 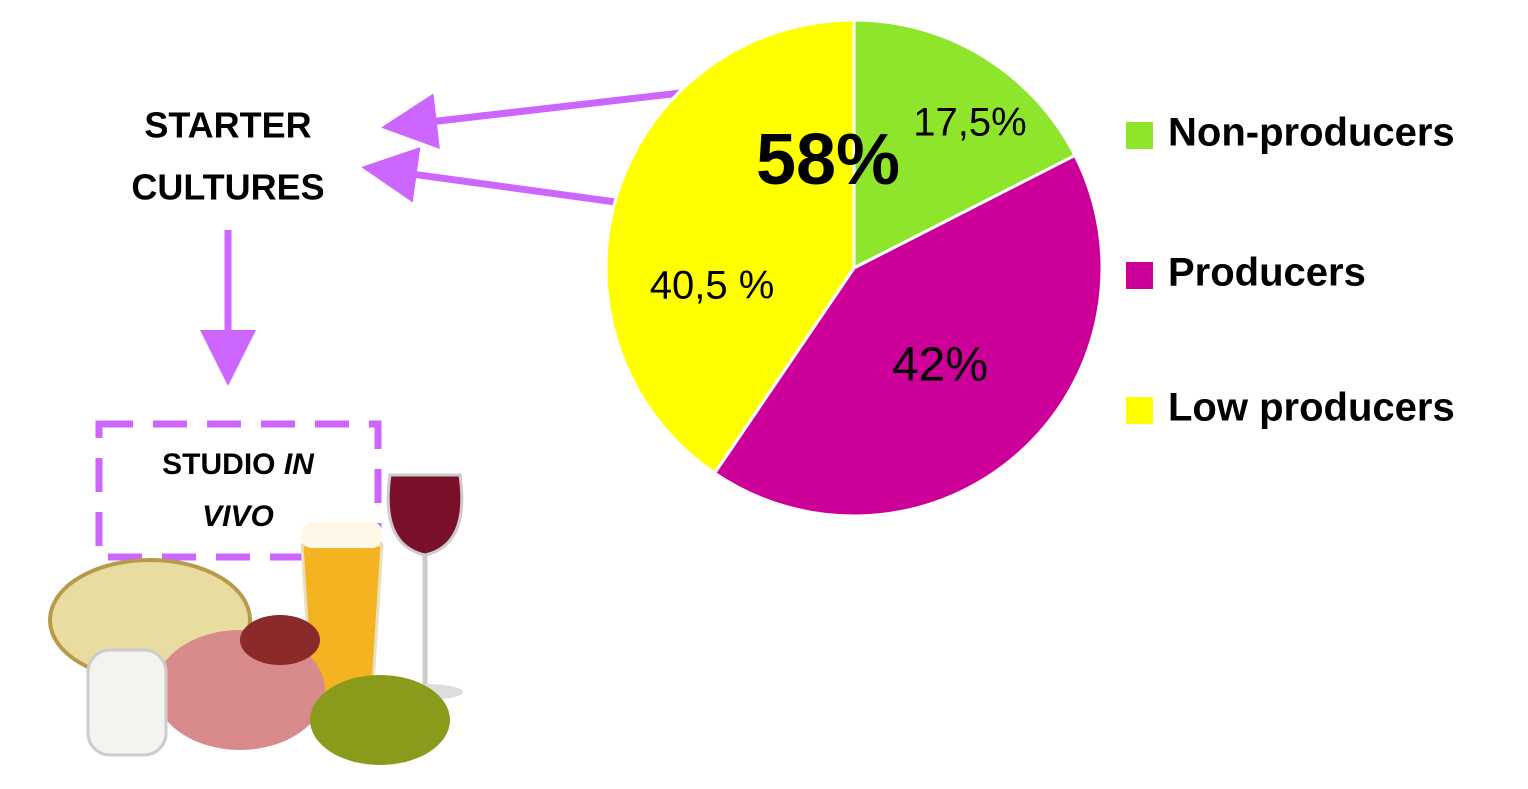 I want to click on legend-label: Producers, so click(x=1267, y=273).